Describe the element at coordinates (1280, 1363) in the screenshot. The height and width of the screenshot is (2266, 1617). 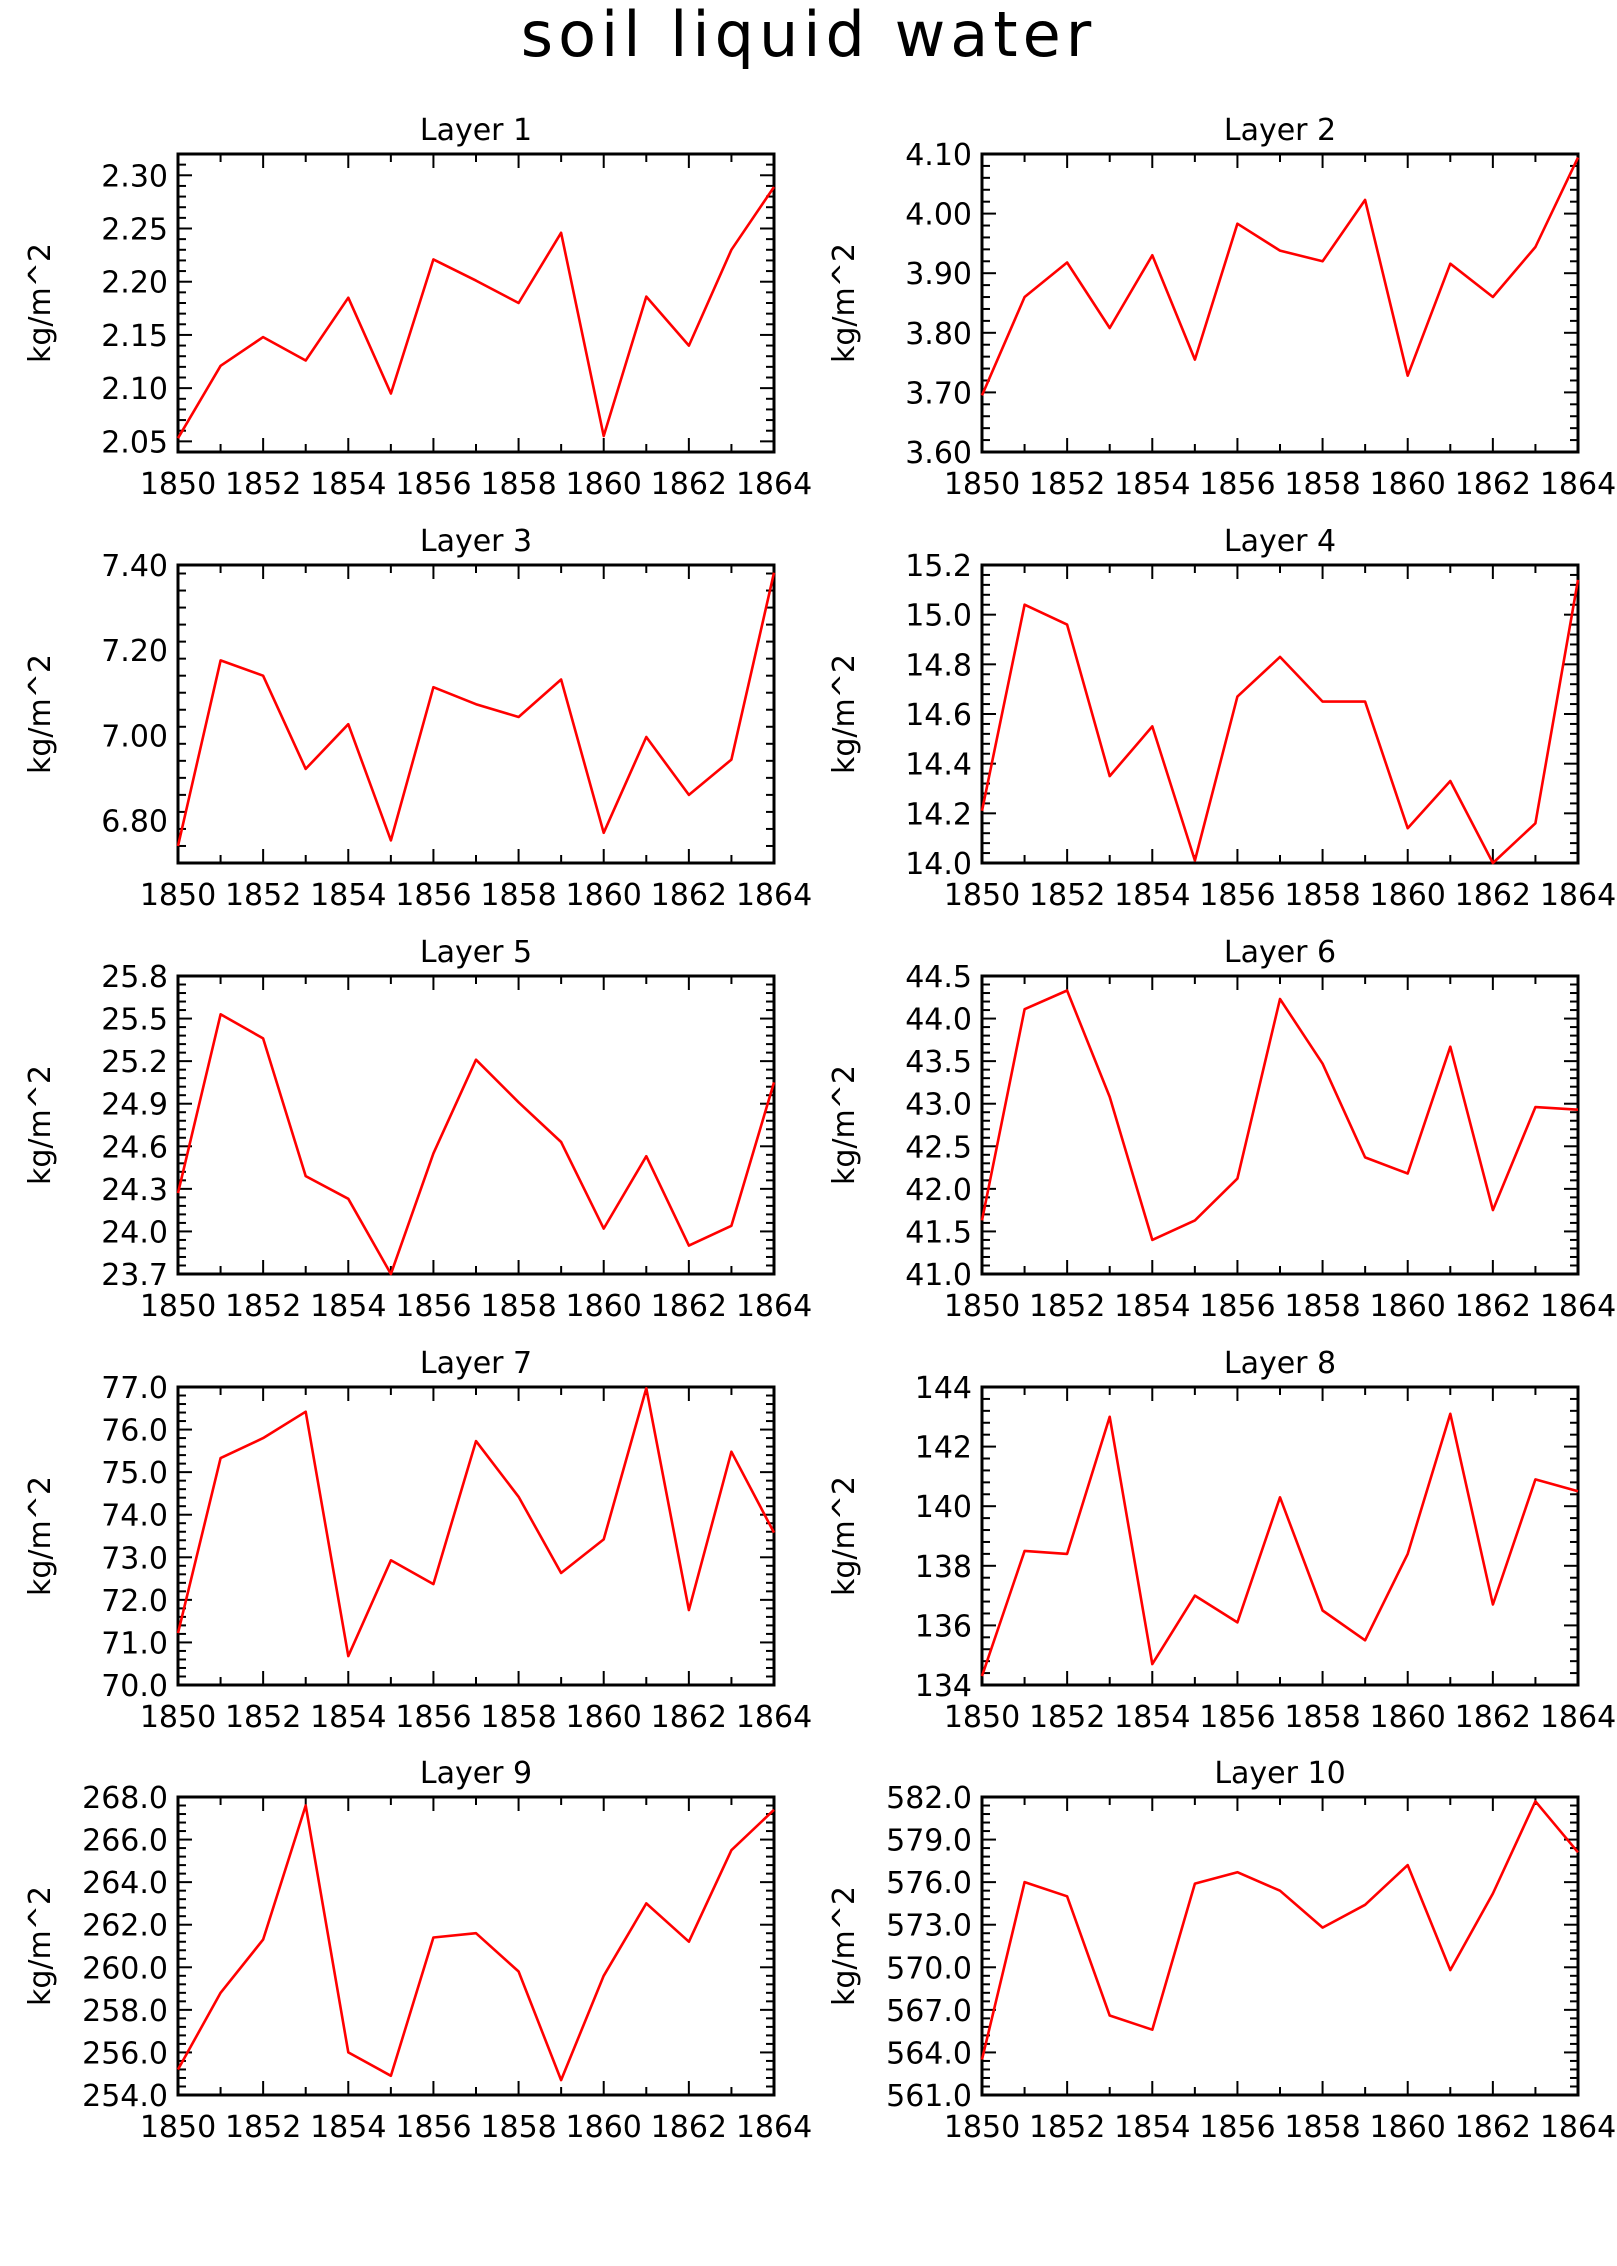
I see `panel-title: Layer 8` at that location.